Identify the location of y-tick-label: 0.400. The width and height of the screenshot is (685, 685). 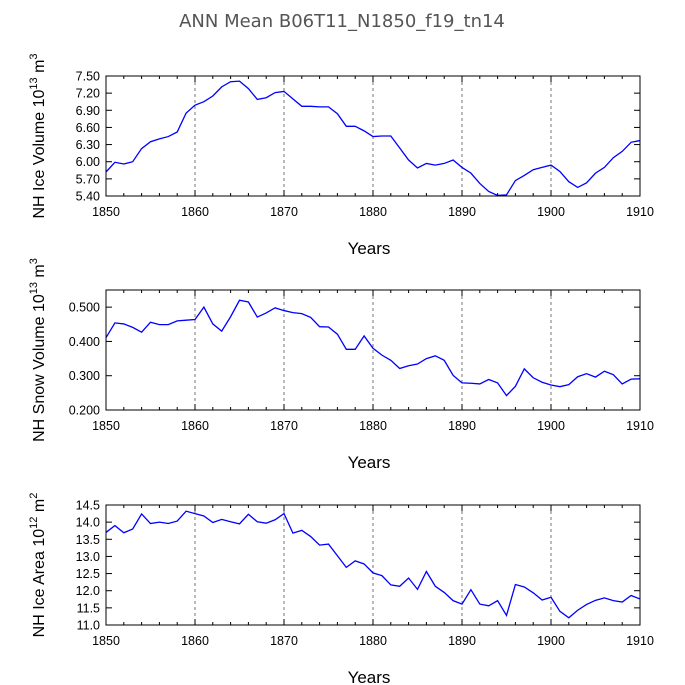
(84, 342).